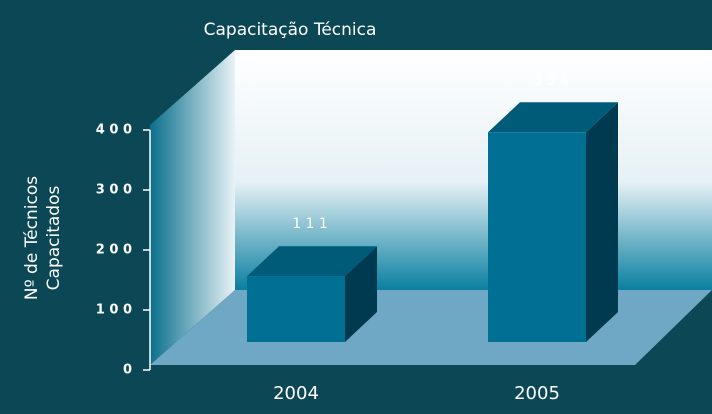 The height and width of the screenshot is (414, 712). What do you see at coordinates (537, 393) in the screenshot?
I see `x-tick-label: 2005` at bounding box center [537, 393].